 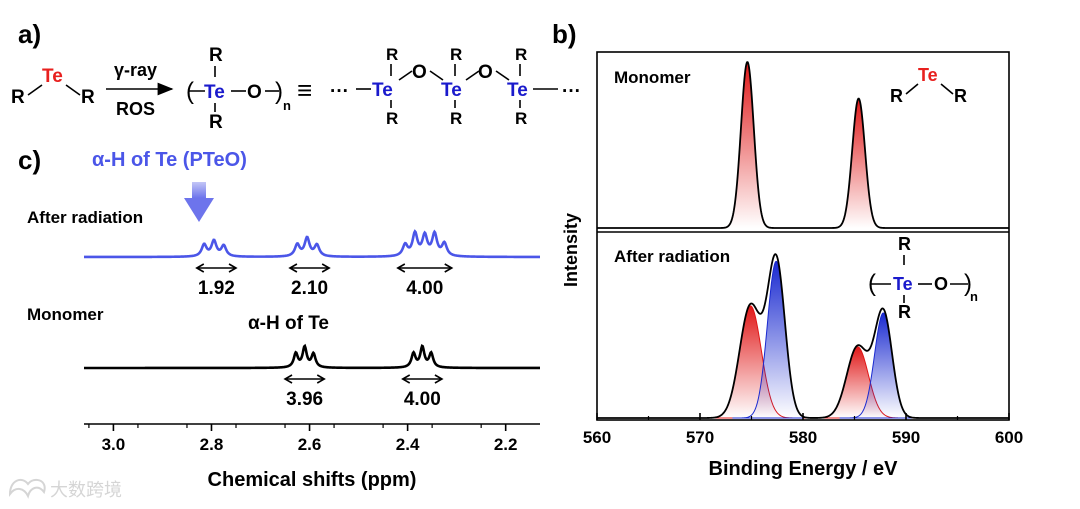 What do you see at coordinates (279, 91) in the screenshot?
I see `repeat-paren-right: )` at bounding box center [279, 91].